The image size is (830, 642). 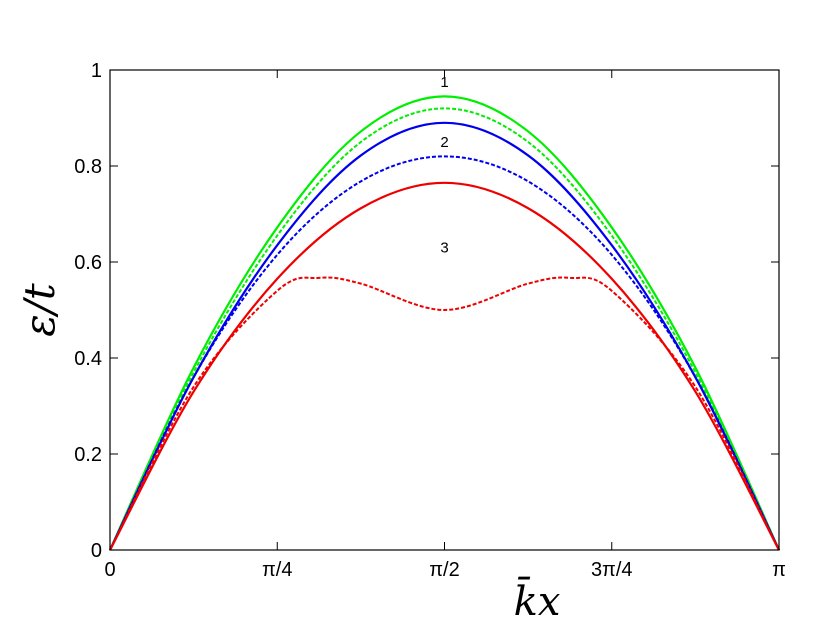 I want to click on x-axis-label: k̄x, so click(x=537, y=600).